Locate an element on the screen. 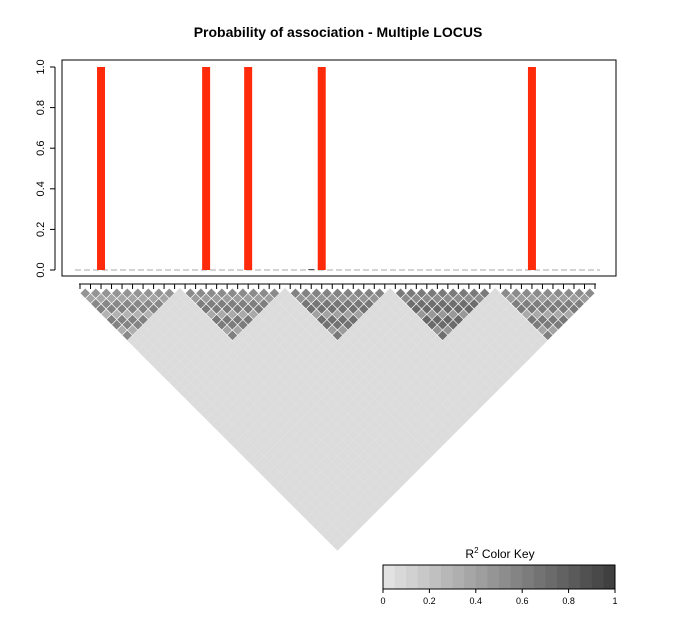  color-key-ticks: 0 0.2 0.4 0.6 0.8 1 is located at coordinates (499, 597).